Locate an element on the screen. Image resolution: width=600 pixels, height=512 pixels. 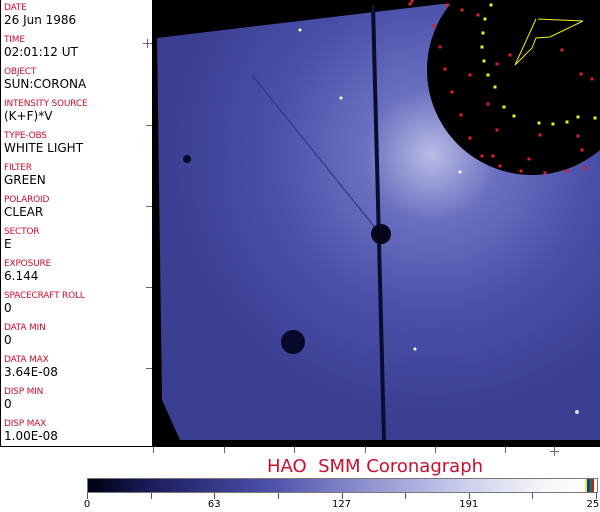
field-value: 26 Jun 1986 is located at coordinates (40, 20).